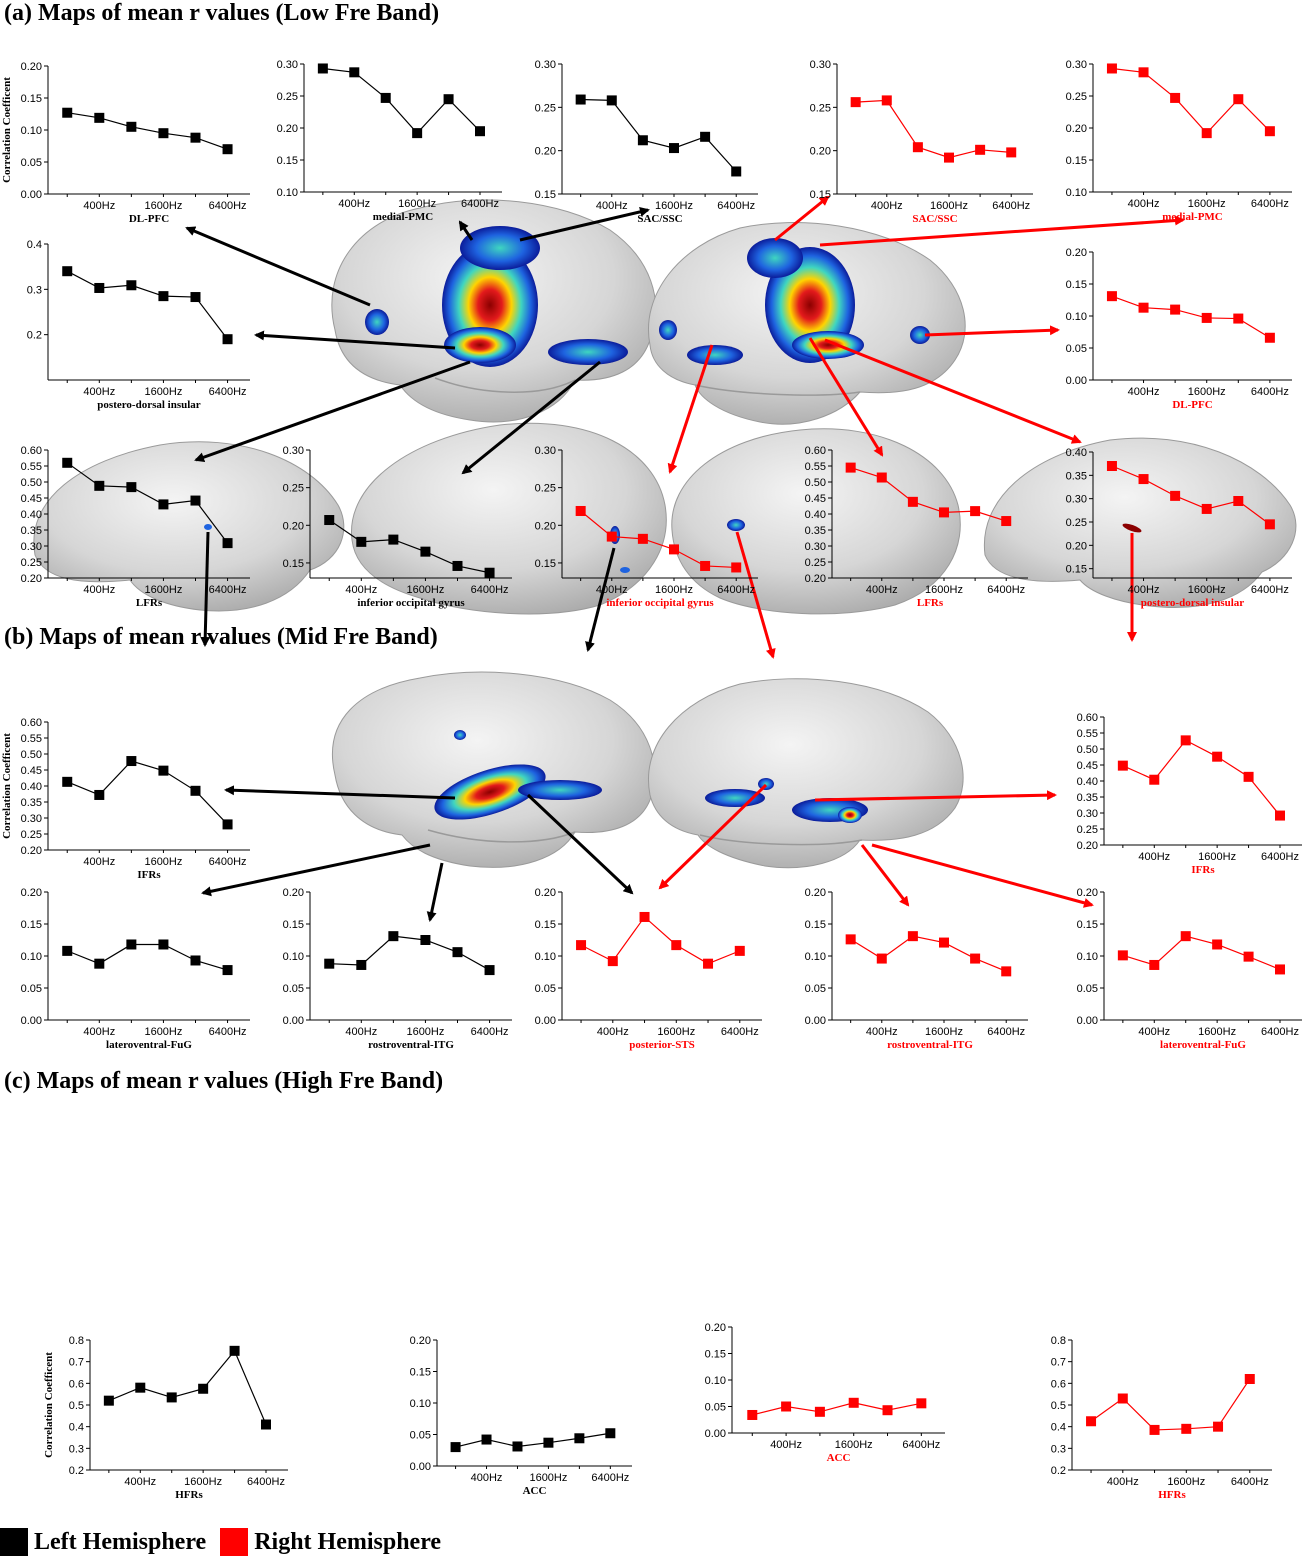  What do you see at coordinates (647, 852) in the screenshot?
I see `arrows-b` at bounding box center [647, 852].